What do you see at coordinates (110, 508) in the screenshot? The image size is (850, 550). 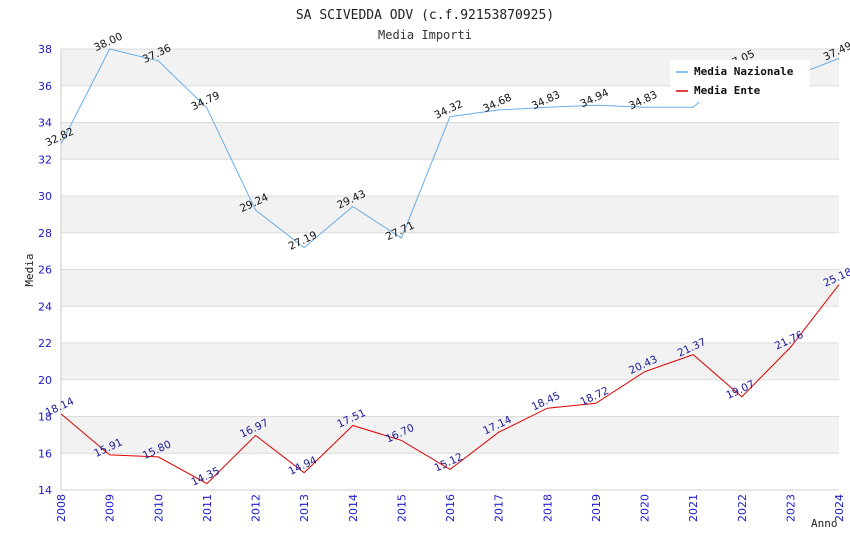 I see `x-tick-label: 2009` at bounding box center [110, 508].